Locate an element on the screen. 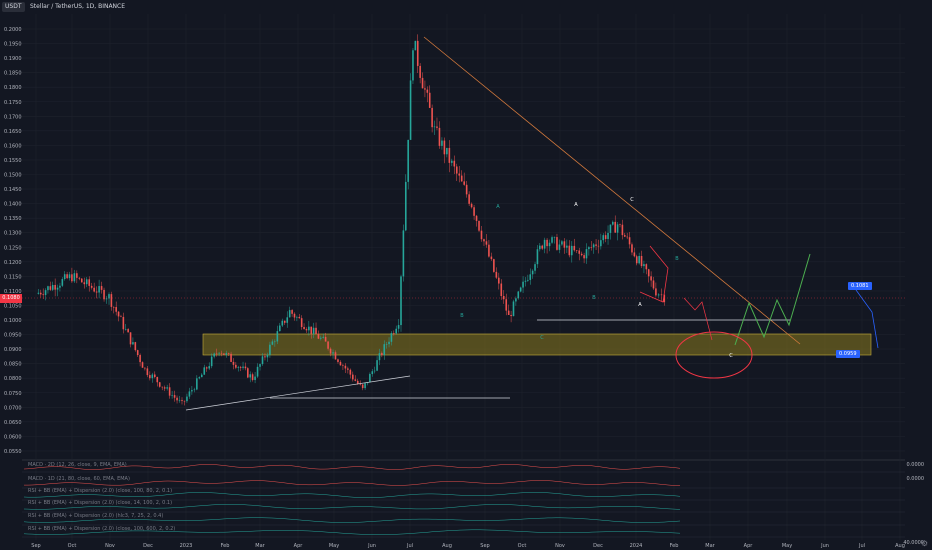 The height and width of the screenshot is (550, 932). pair-title: Stellar / TetherUS, 1D, BINANCE is located at coordinates (78, 6).